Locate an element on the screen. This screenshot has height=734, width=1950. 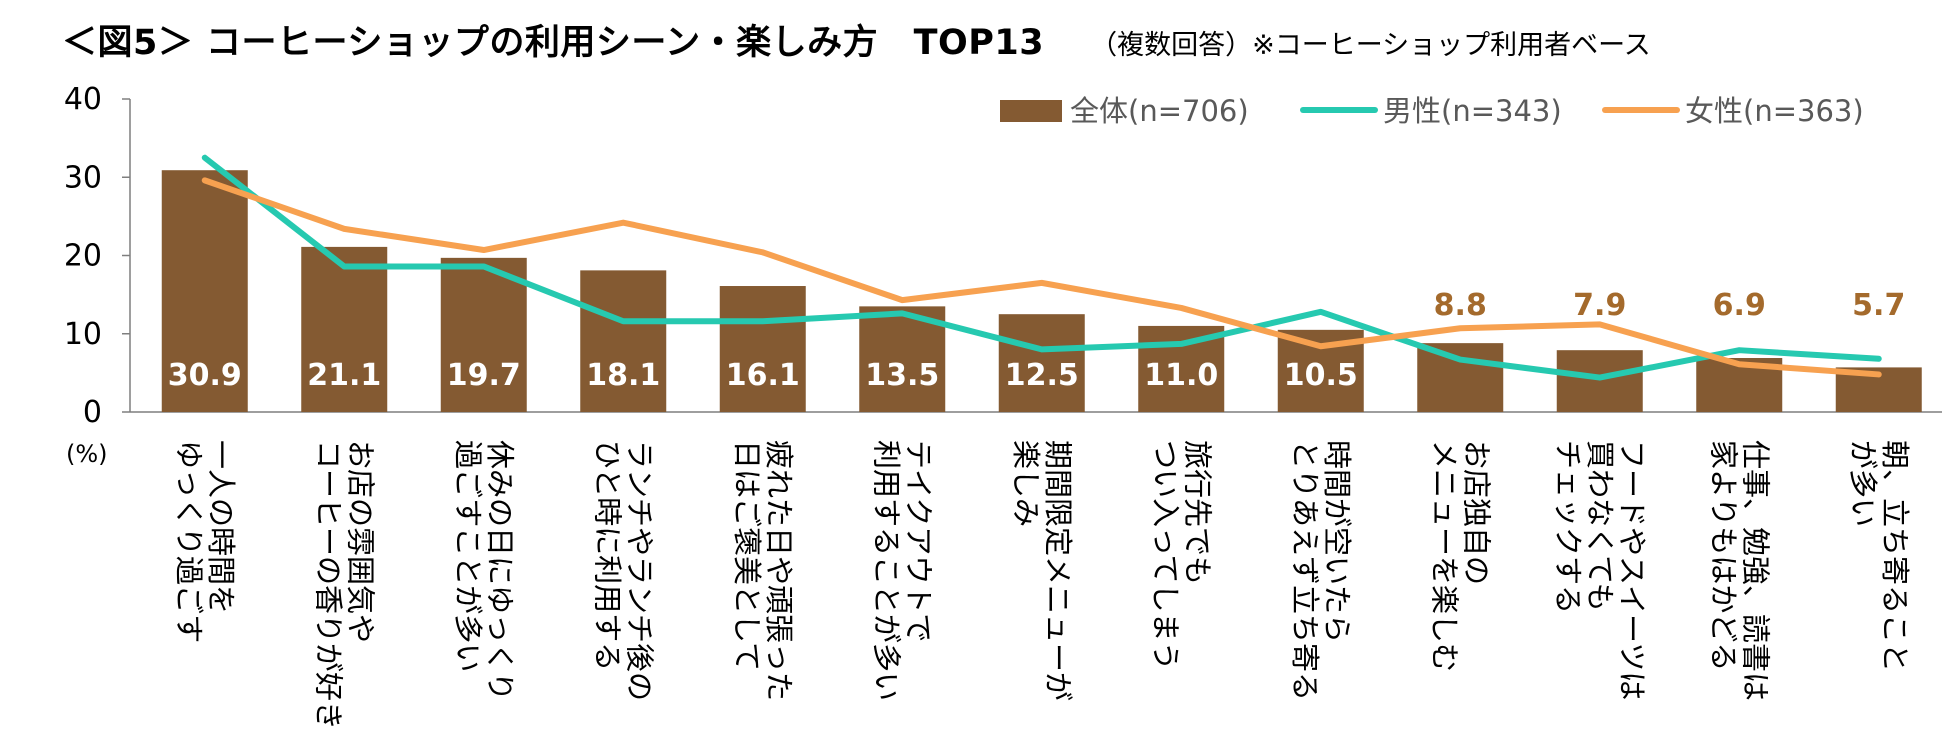
category-label-line: コーヒーの香りが好き is located at coordinates (328, 585).